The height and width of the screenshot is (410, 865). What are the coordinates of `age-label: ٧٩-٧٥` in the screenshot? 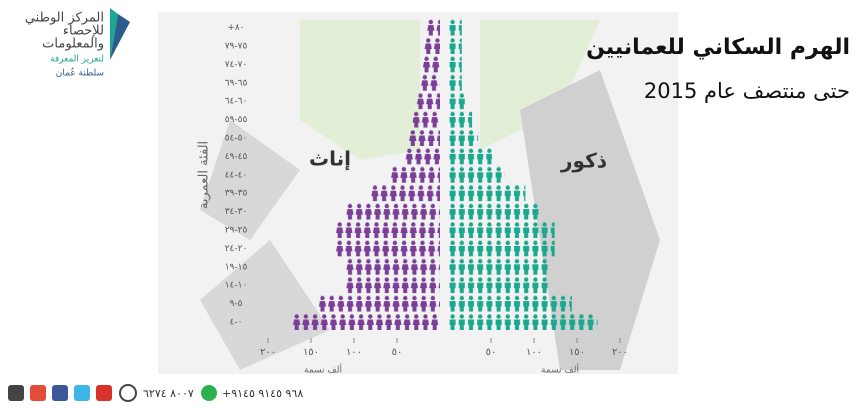 It's located at (236, 47).